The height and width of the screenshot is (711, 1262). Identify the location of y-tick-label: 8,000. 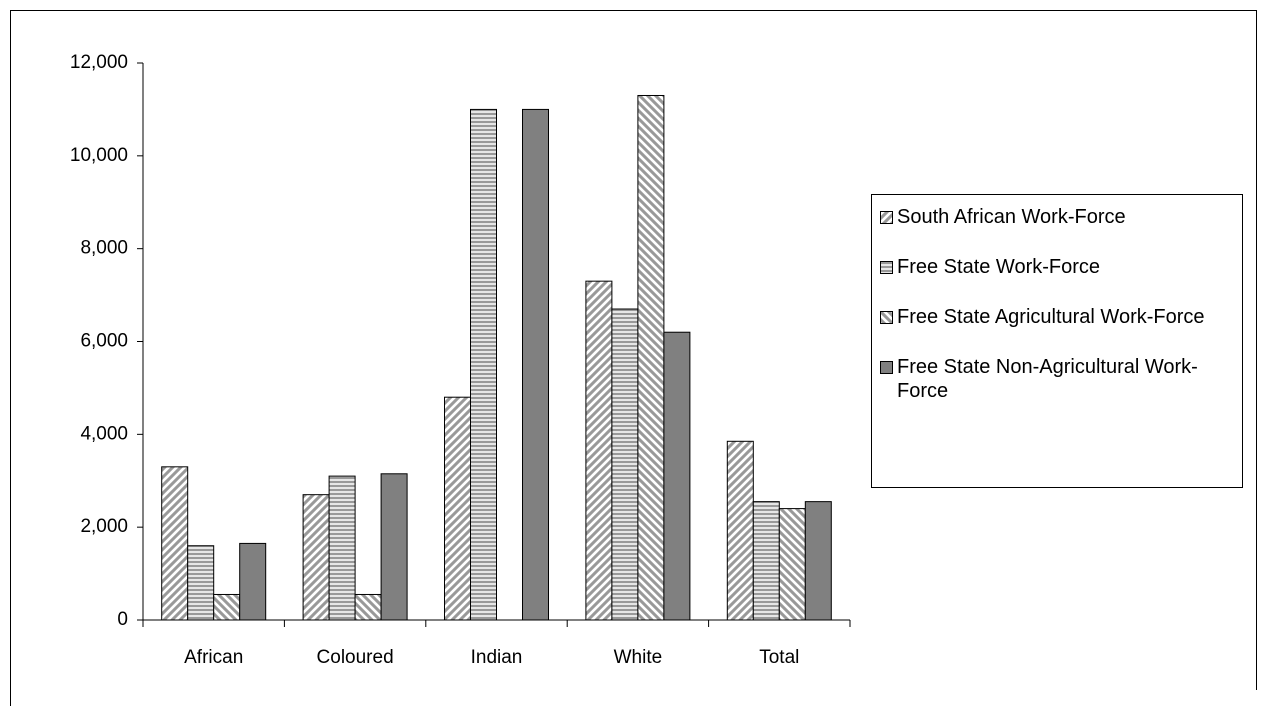
(104, 248).